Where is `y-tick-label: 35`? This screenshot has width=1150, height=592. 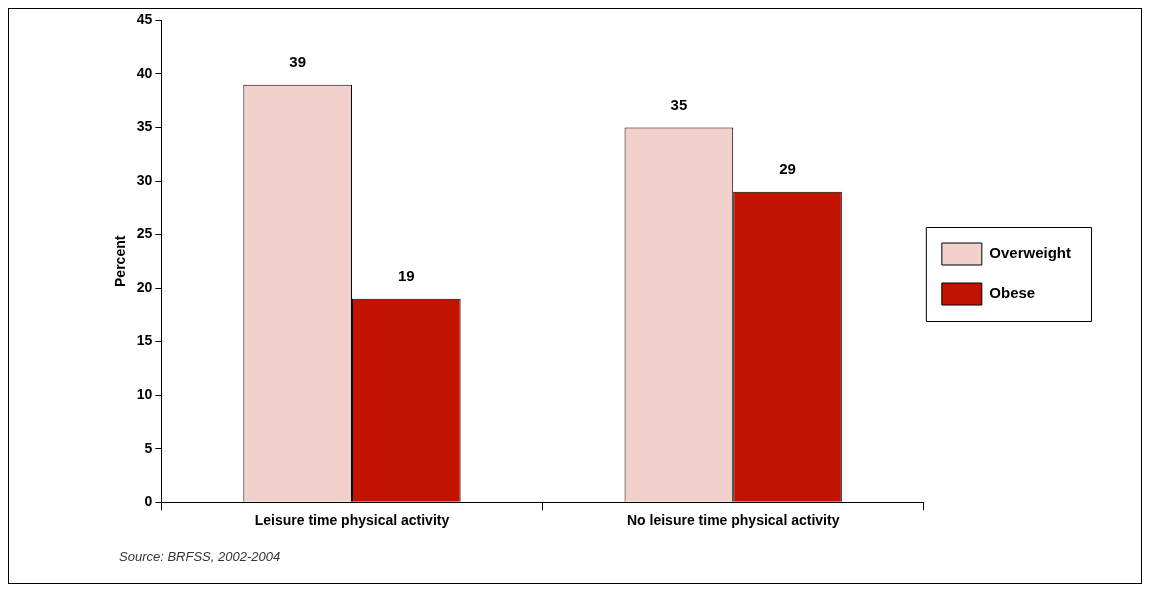
y-tick-label: 35 is located at coordinates (144, 126).